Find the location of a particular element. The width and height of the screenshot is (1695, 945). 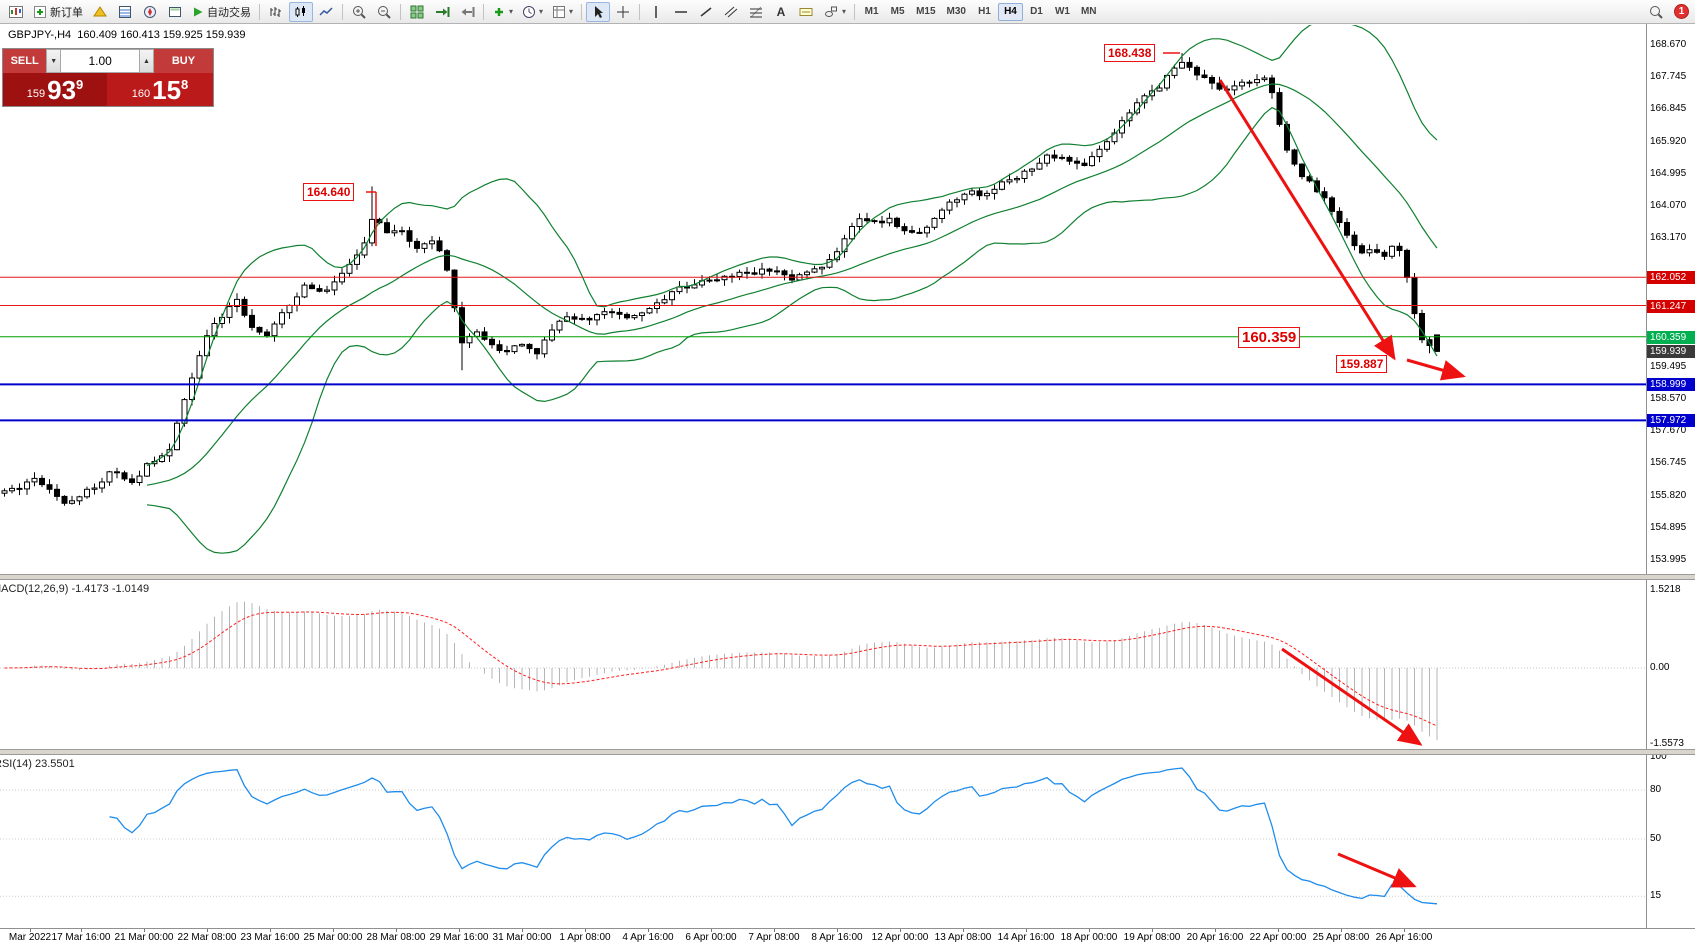

fibonacci-icon is located at coordinates (756, 12).